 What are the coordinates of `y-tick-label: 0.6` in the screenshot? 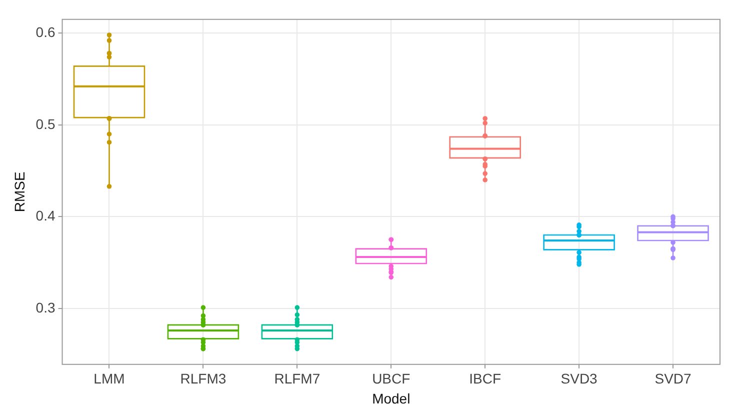 It's located at (46, 32).